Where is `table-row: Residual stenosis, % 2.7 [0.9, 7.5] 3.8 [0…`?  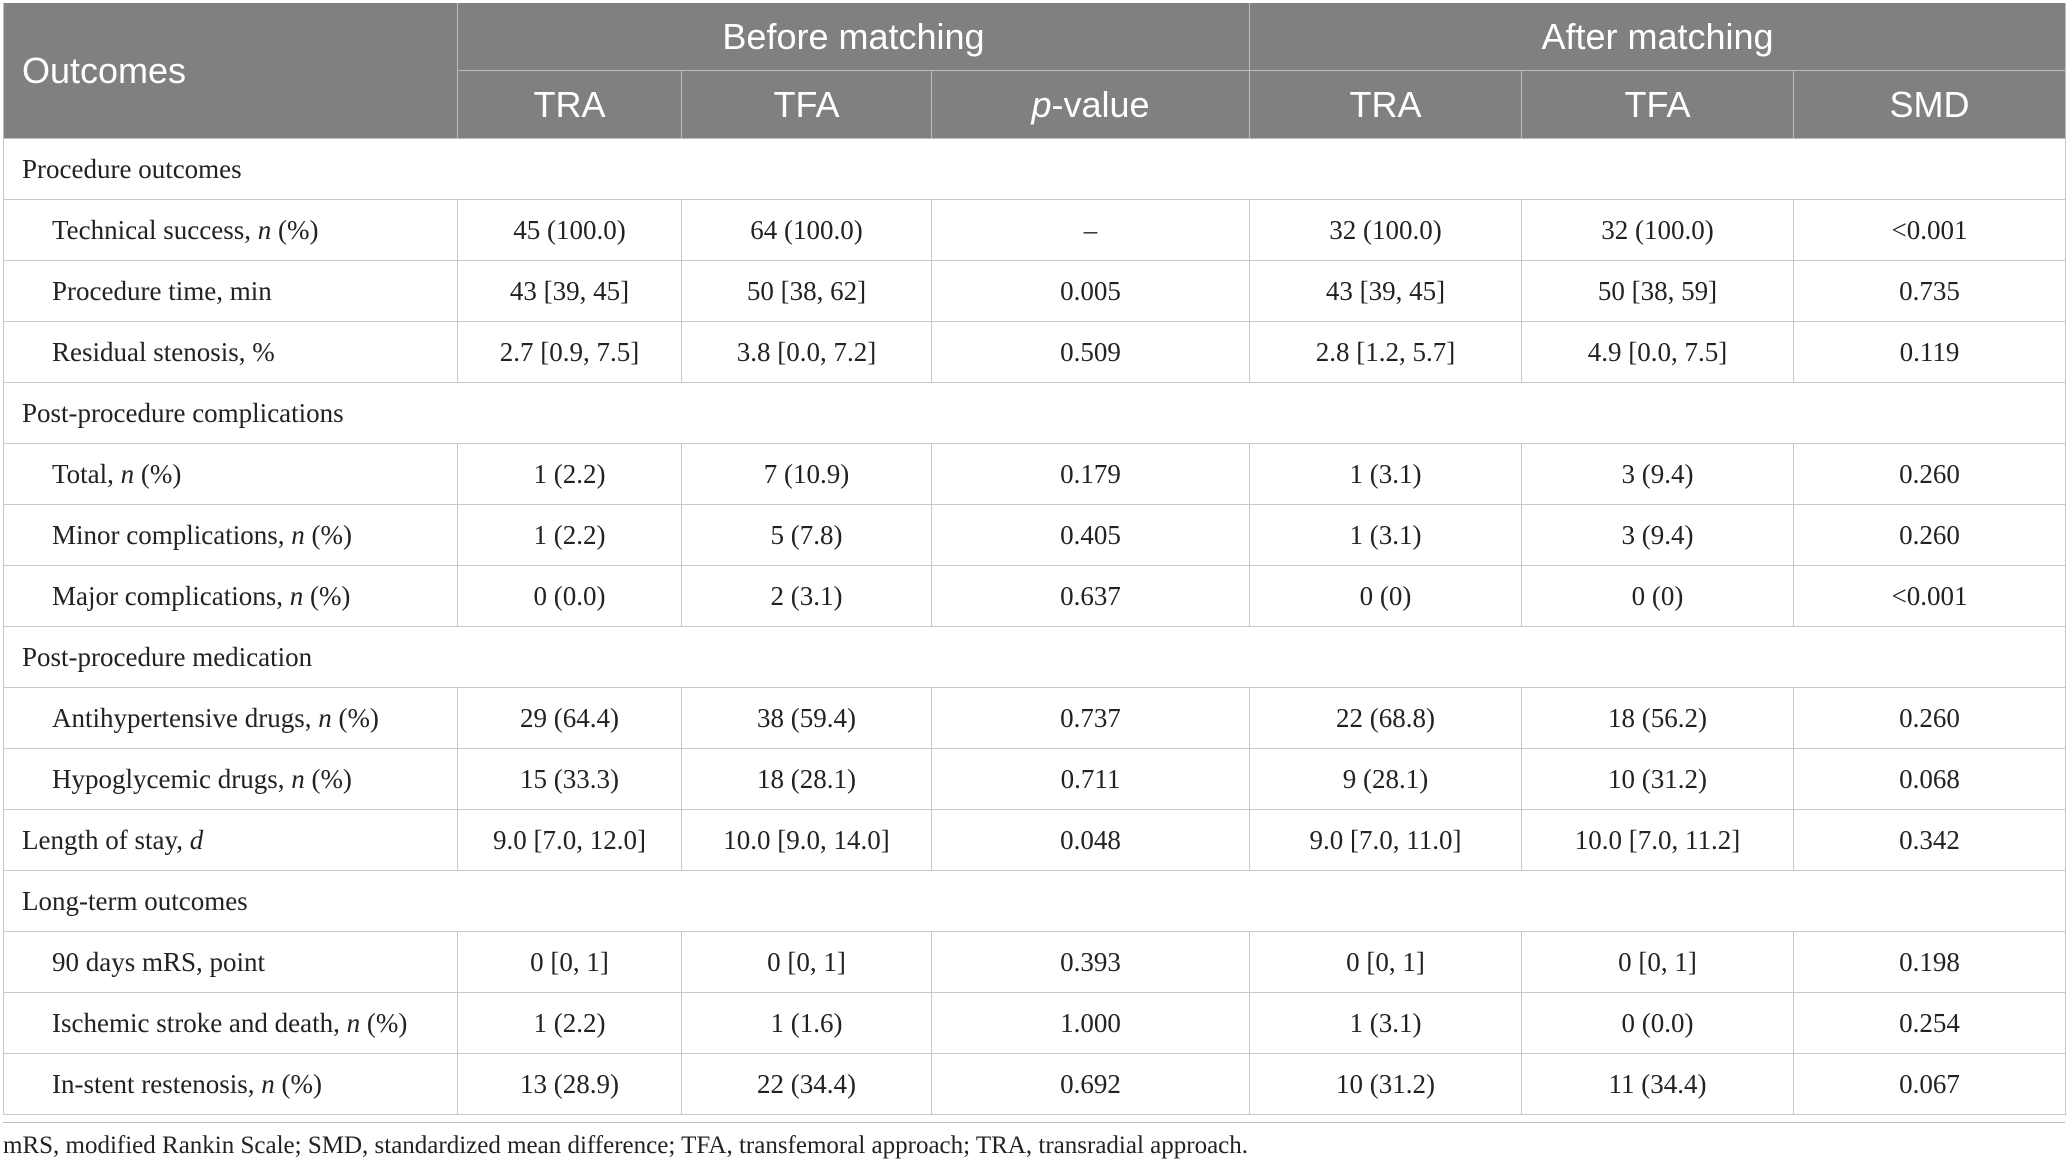
table-row: Residual stenosis, % 2.7 [0.9, 7.5] 3.8 [0… is located at coordinates (1034, 352).